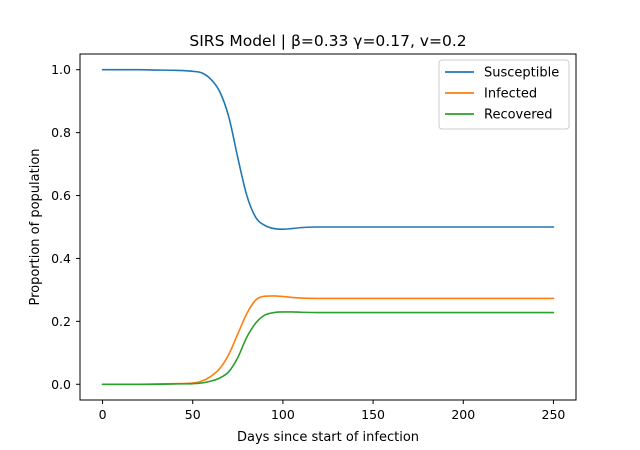  What do you see at coordinates (61, 69) in the screenshot?
I see `y-tick-label: 1.0` at bounding box center [61, 69].